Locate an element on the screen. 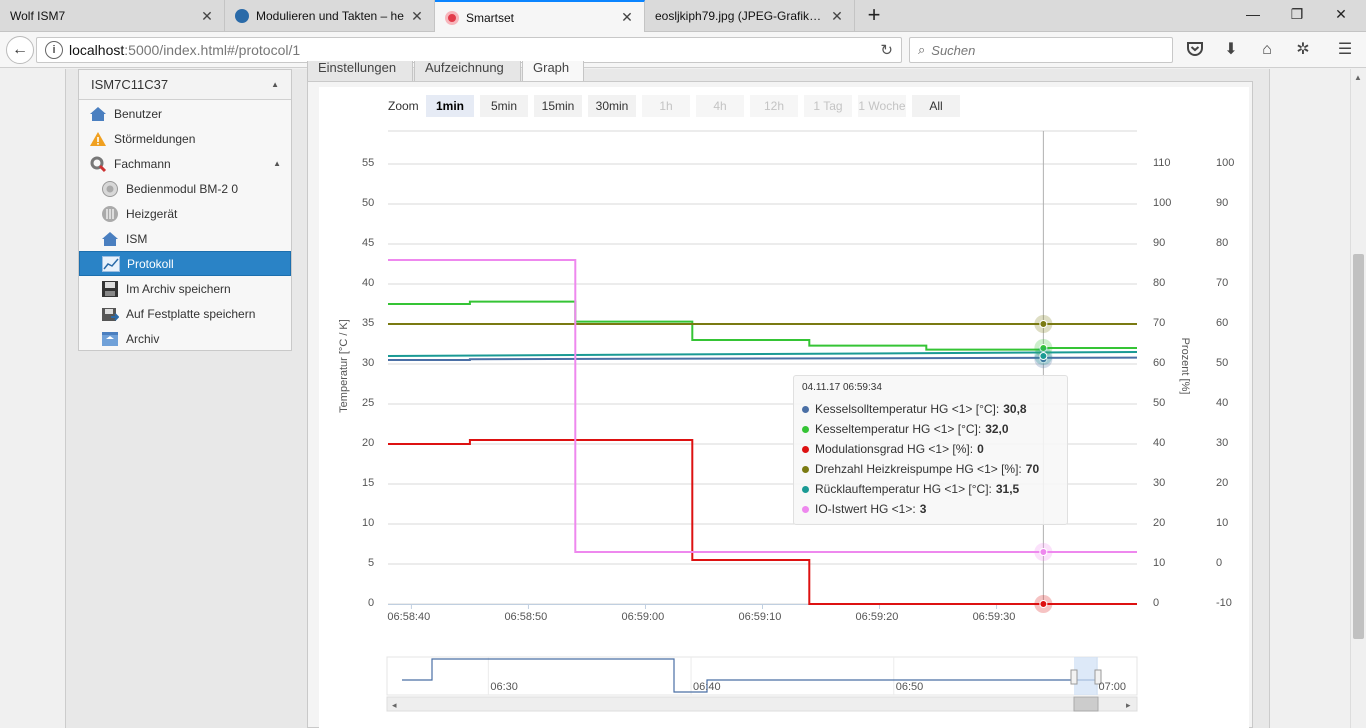 The height and width of the screenshot is (728, 1366). tools-icon is located at coordinates (98, 164).